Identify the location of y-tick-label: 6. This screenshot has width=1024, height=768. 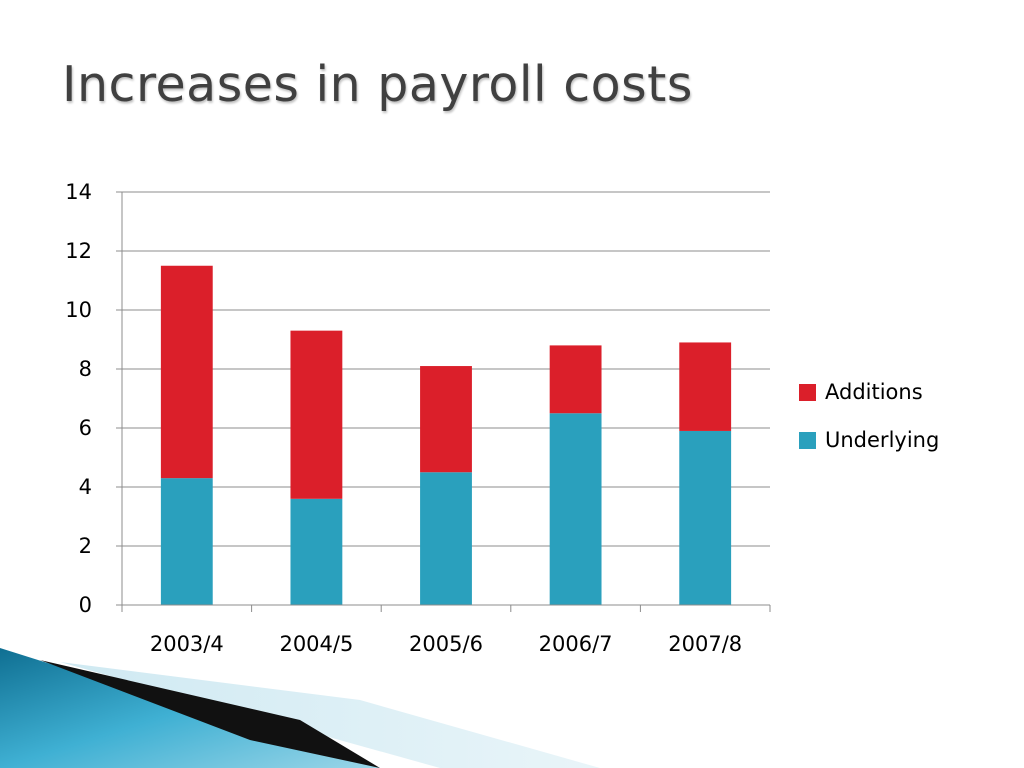
(85, 428).